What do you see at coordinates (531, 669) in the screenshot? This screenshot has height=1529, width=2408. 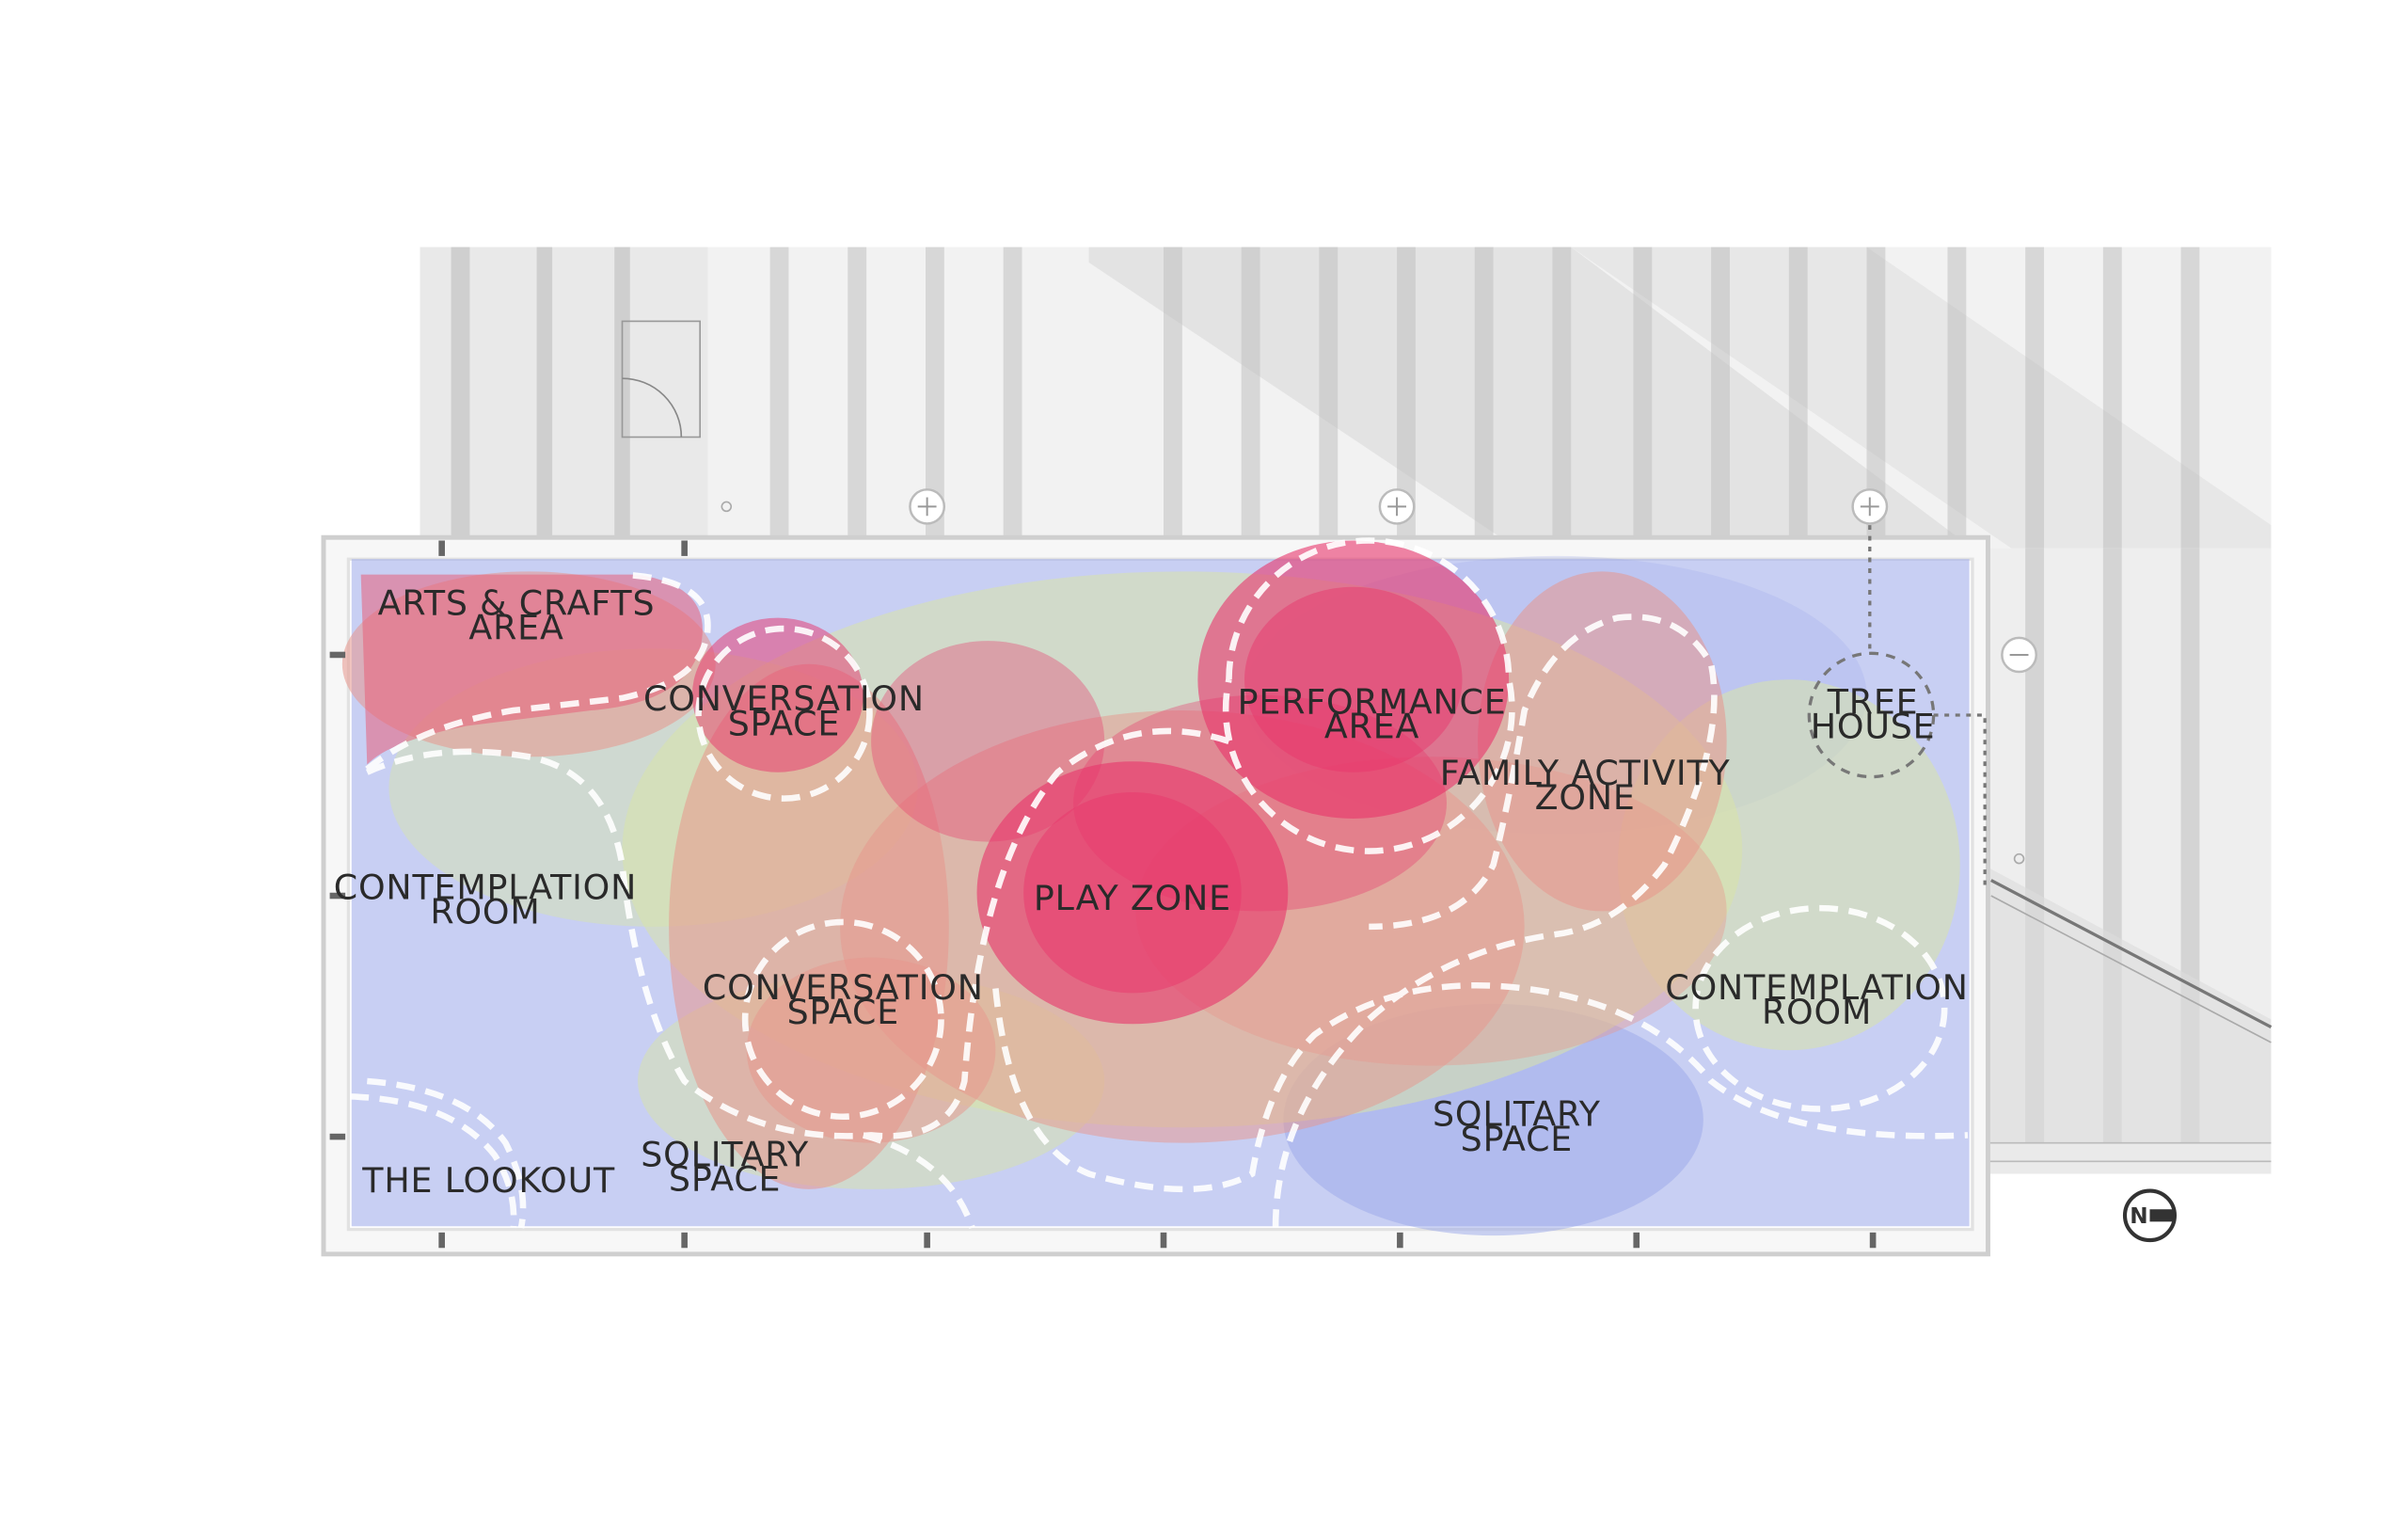 I see `arts-crafts-block` at bounding box center [531, 669].